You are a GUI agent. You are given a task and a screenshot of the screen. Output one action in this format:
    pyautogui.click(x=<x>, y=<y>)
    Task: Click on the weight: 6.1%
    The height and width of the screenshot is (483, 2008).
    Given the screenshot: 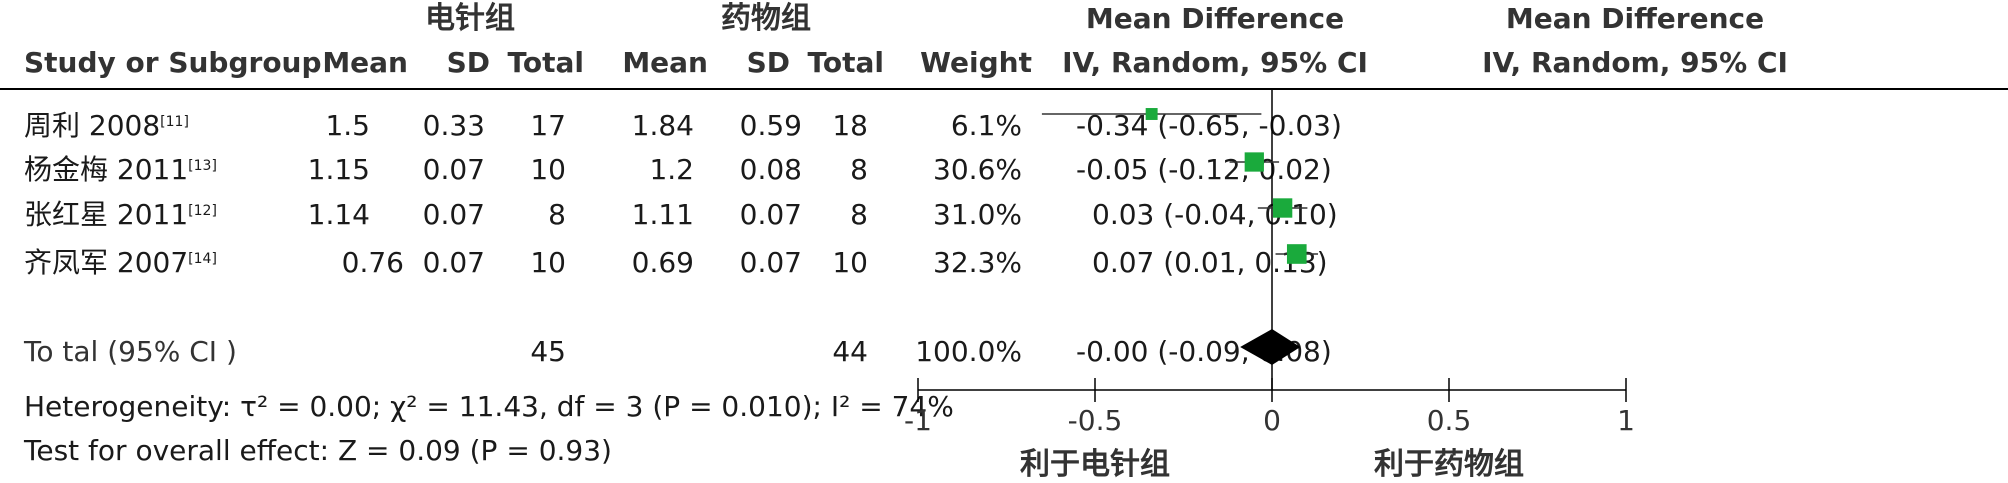 What is the action you would take?
    pyautogui.click(x=986, y=125)
    